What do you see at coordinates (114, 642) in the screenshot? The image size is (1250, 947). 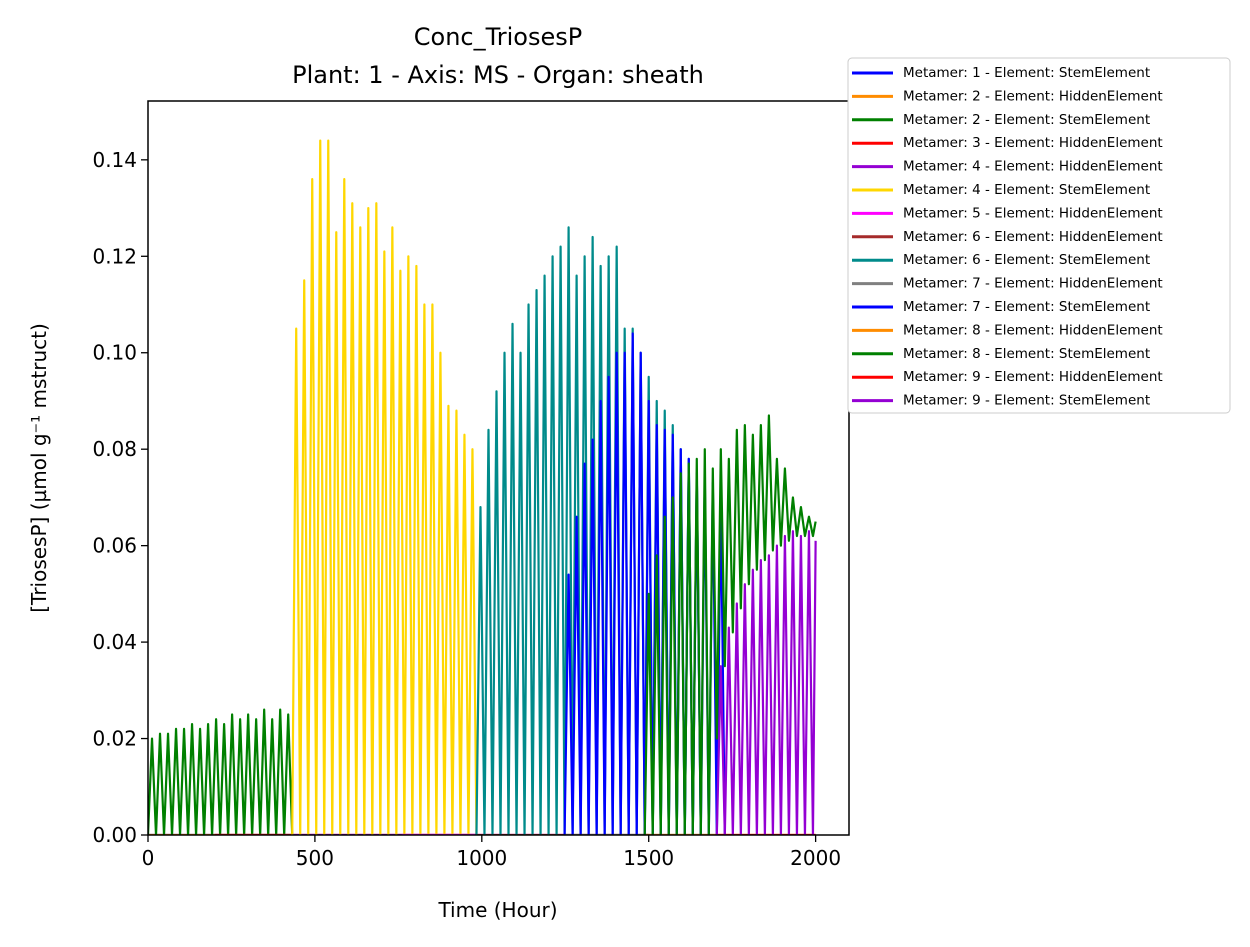 I see `y-tick-label: 0.04` at bounding box center [114, 642].